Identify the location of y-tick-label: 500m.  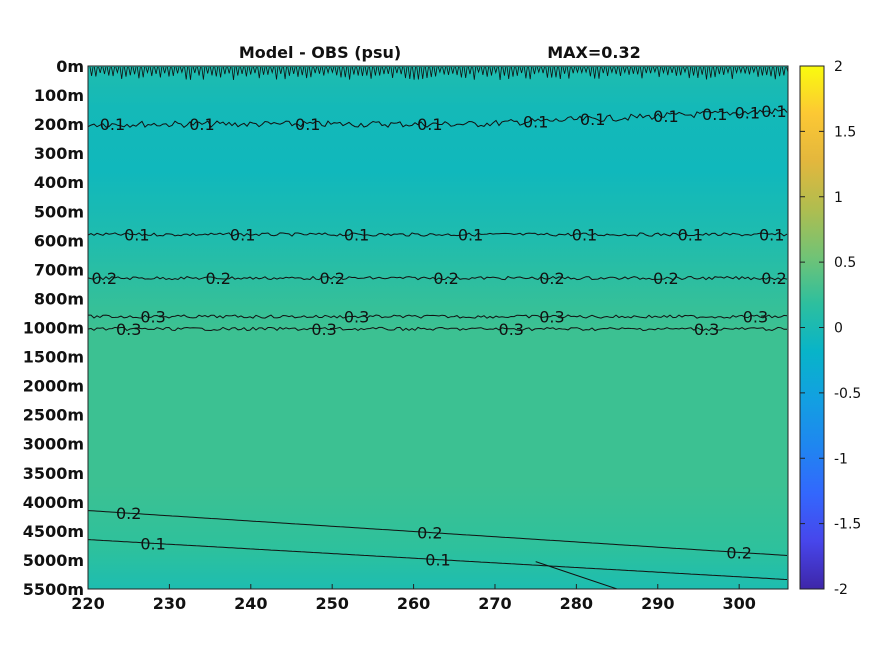
(59, 211).